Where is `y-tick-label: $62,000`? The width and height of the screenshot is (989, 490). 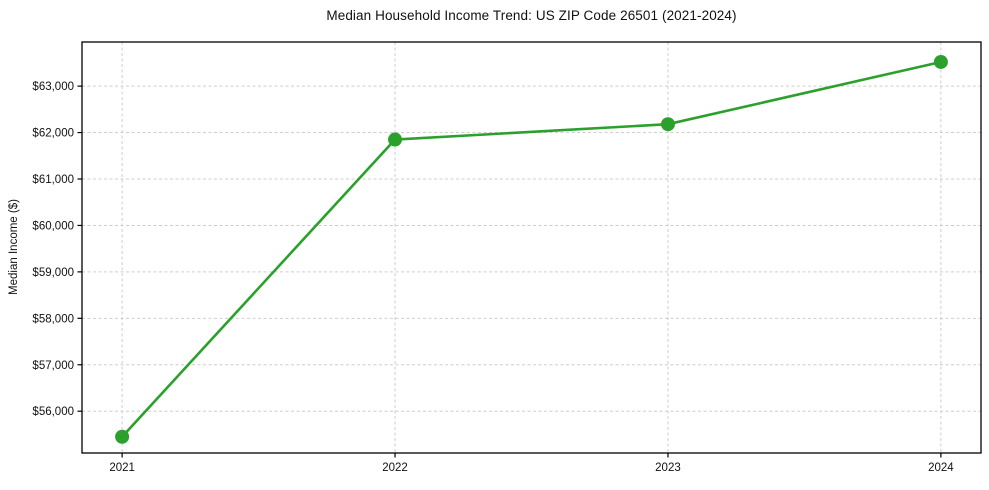
y-tick-label: $62,000 is located at coordinates (53, 134).